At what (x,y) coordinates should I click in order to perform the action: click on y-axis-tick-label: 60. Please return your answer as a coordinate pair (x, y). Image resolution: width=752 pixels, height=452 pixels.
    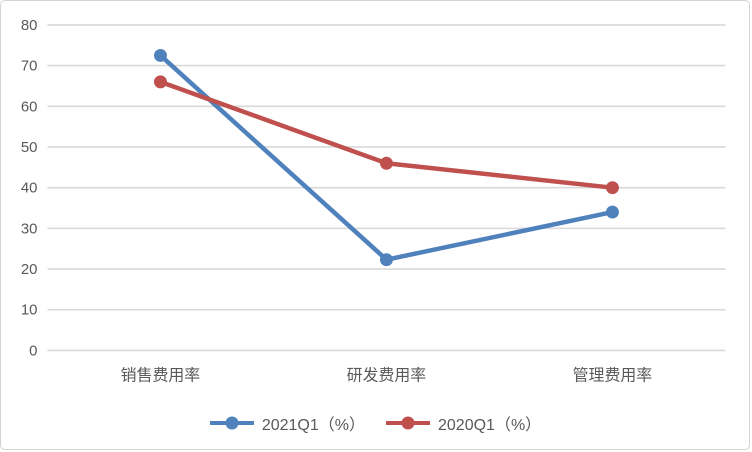
    Looking at the image, I should click on (29, 106).